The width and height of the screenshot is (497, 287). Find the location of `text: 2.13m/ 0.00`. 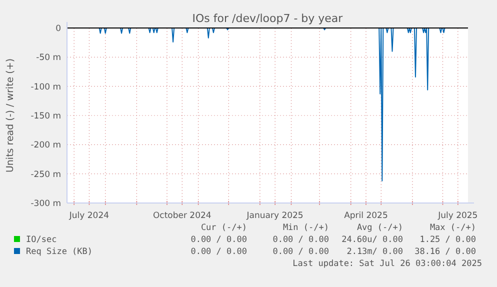

text: 2.13m/ 0.00 is located at coordinates (374, 252).